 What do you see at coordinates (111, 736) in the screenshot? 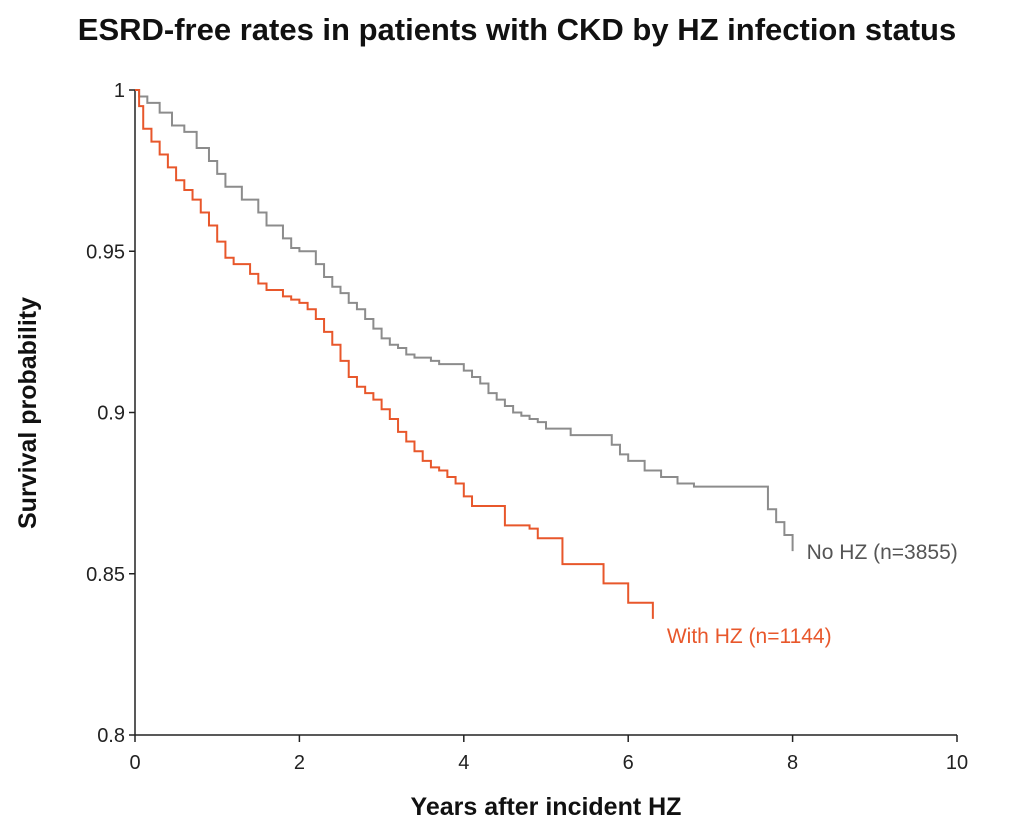
I see `y-tick-label: 0.8` at bounding box center [111, 736].